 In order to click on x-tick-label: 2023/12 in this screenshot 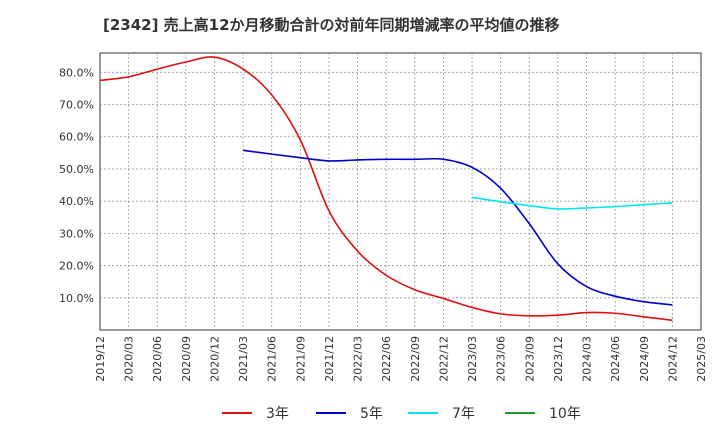, I will do `click(558, 359)`.